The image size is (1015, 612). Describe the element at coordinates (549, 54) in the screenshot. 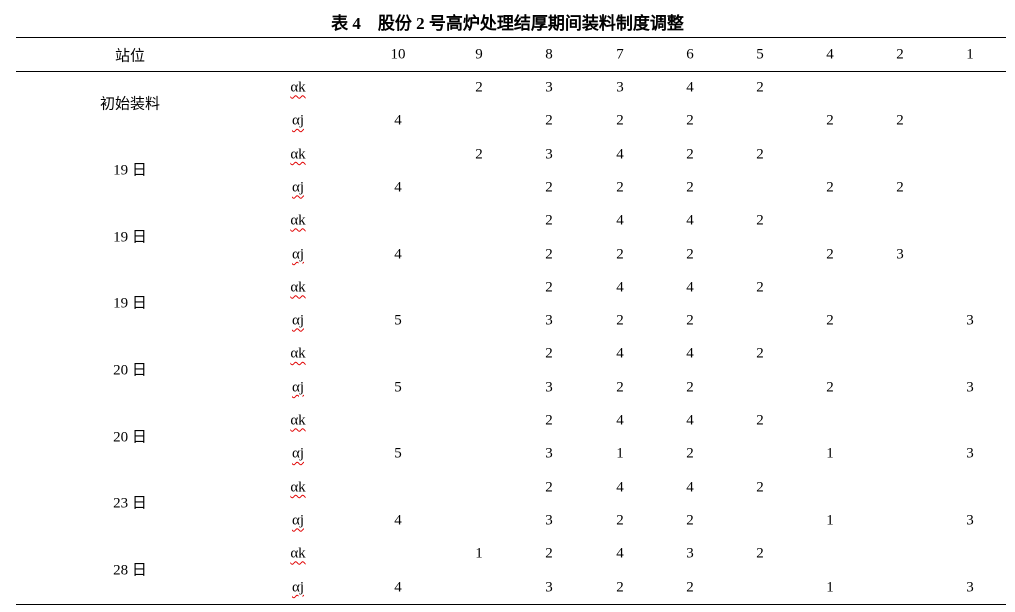

I see `header-column: 8` at that location.